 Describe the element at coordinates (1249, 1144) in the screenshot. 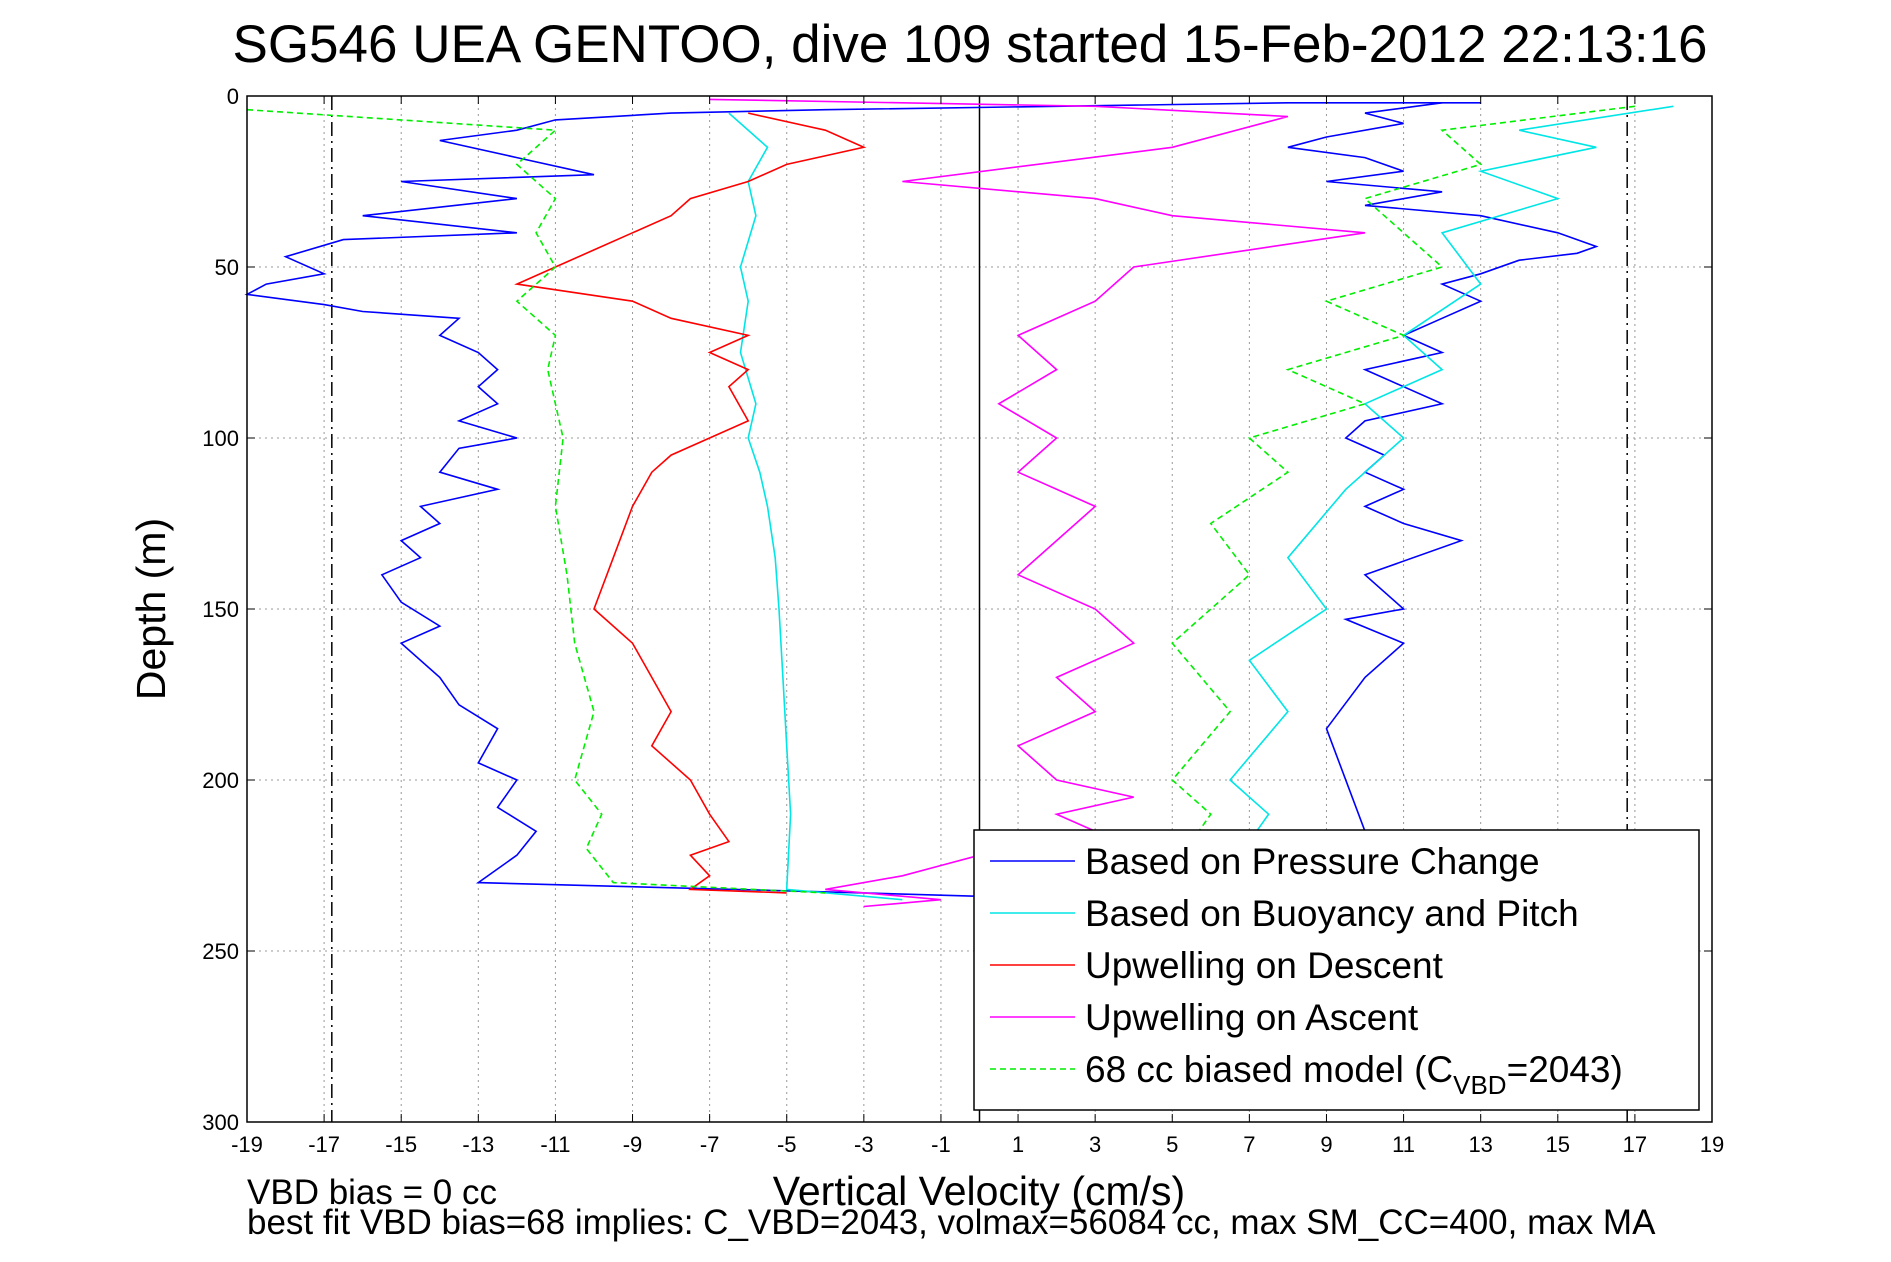

I see `x-tick-label: 7` at that location.